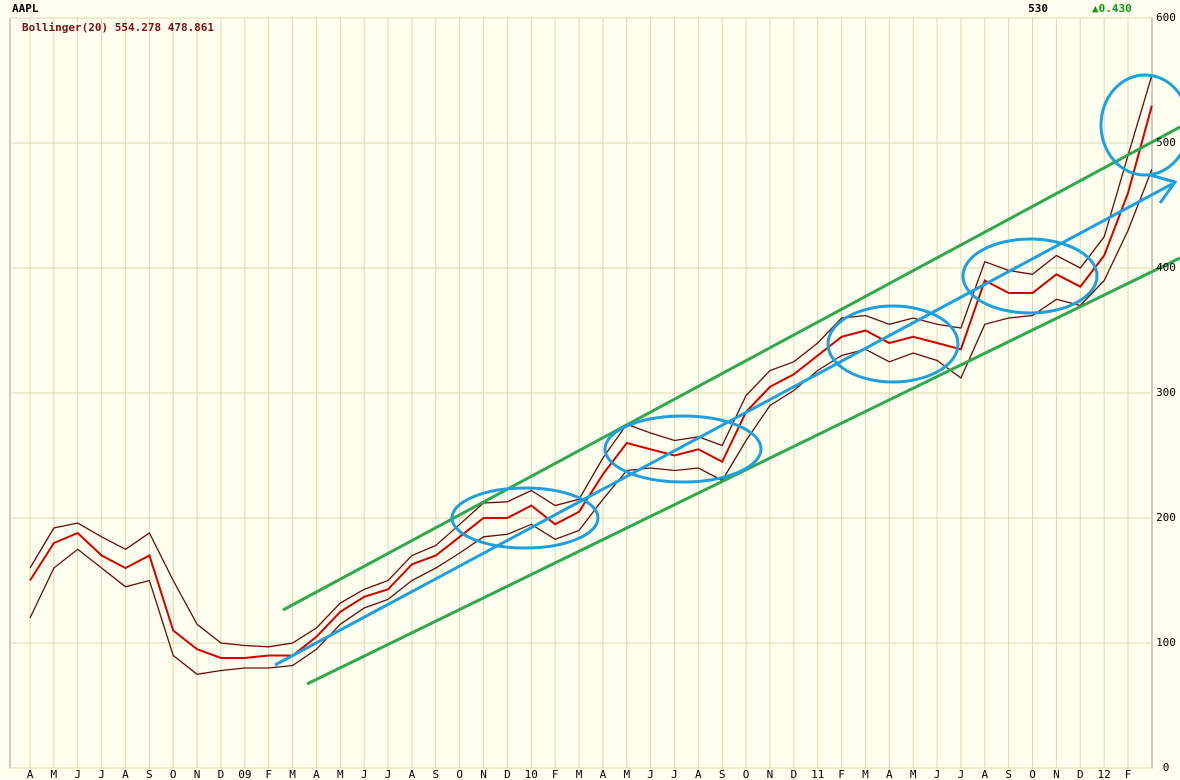 Image resolution: width=1180 pixels, height=780 pixels. I want to click on y-tick-label: 500, so click(1166, 142).